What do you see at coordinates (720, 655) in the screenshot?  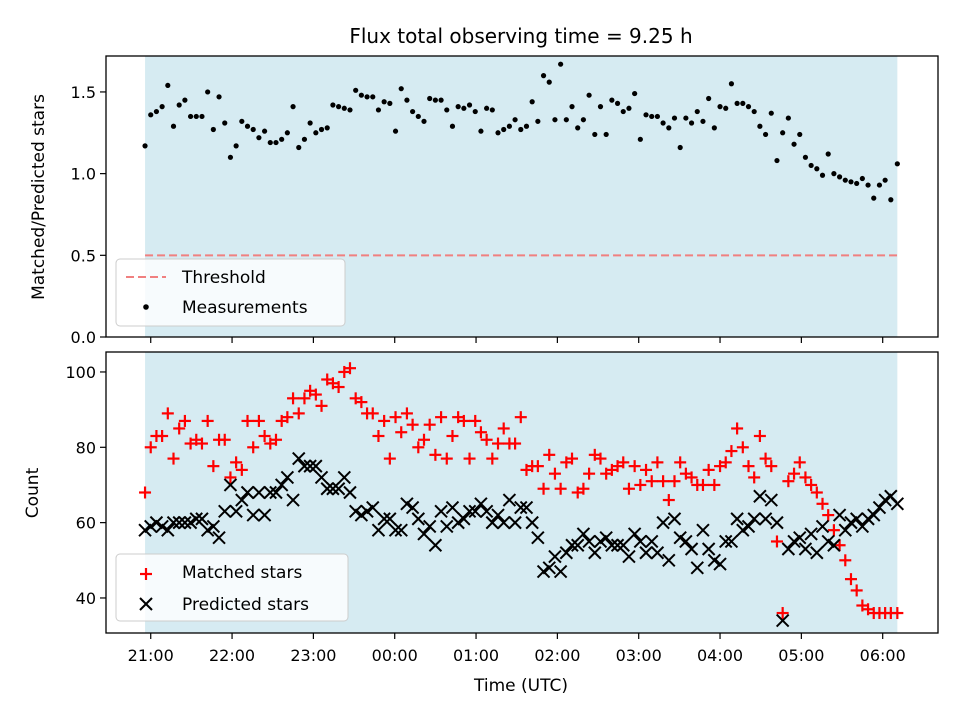 I see `bottom-x-tick-label: 04:00` at bounding box center [720, 655].